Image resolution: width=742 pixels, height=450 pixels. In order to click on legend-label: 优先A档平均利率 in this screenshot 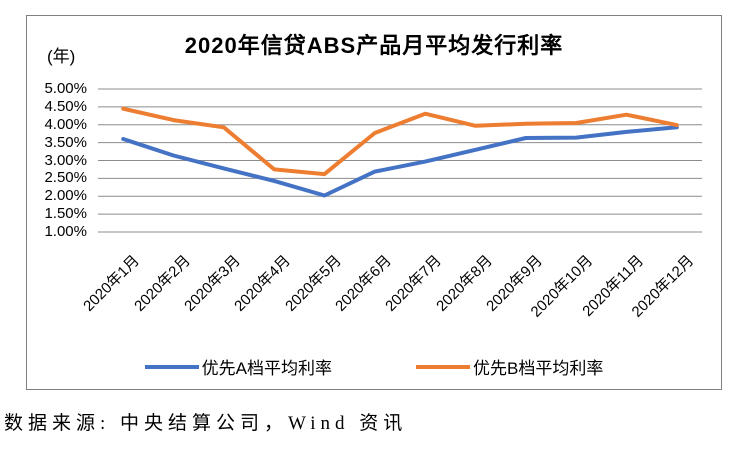, I will do `click(266, 368)`.